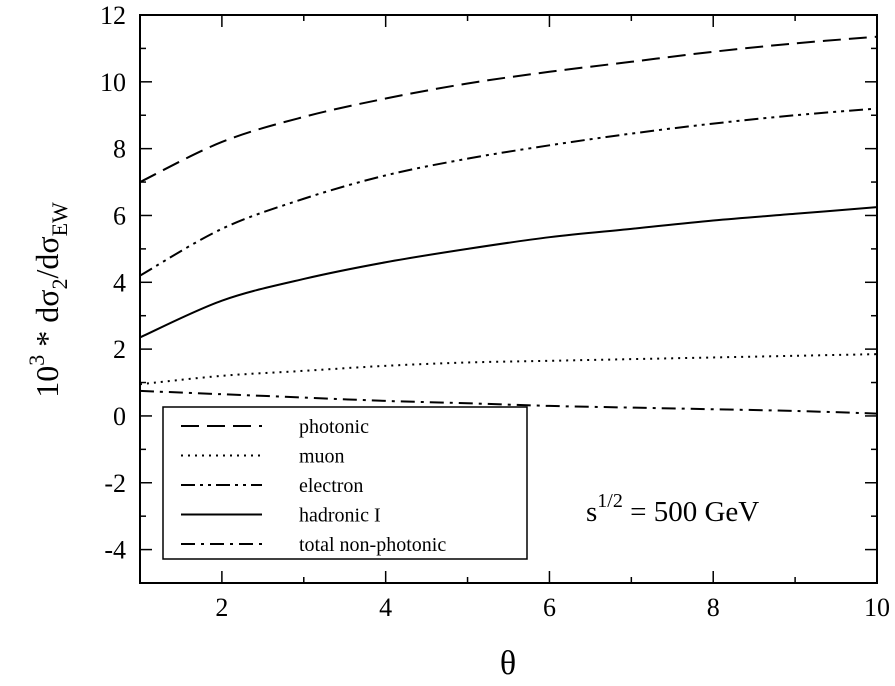 The width and height of the screenshot is (895, 686). I want to click on y-tick-label: 10, so click(113, 82).